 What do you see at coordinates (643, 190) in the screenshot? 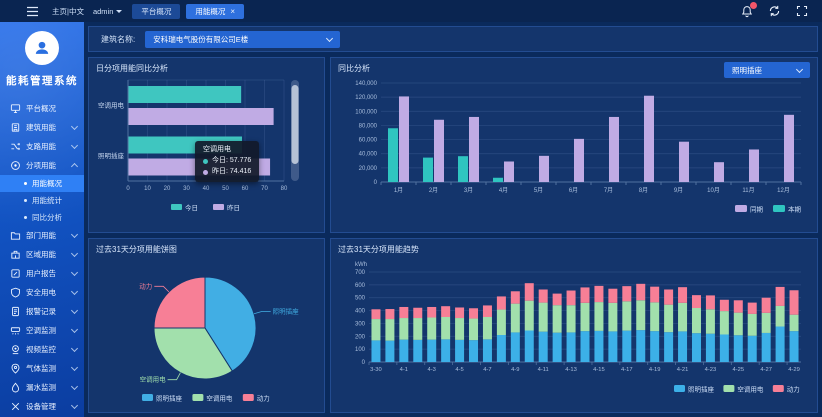
I see `svg-text: 8月` at bounding box center [643, 190].